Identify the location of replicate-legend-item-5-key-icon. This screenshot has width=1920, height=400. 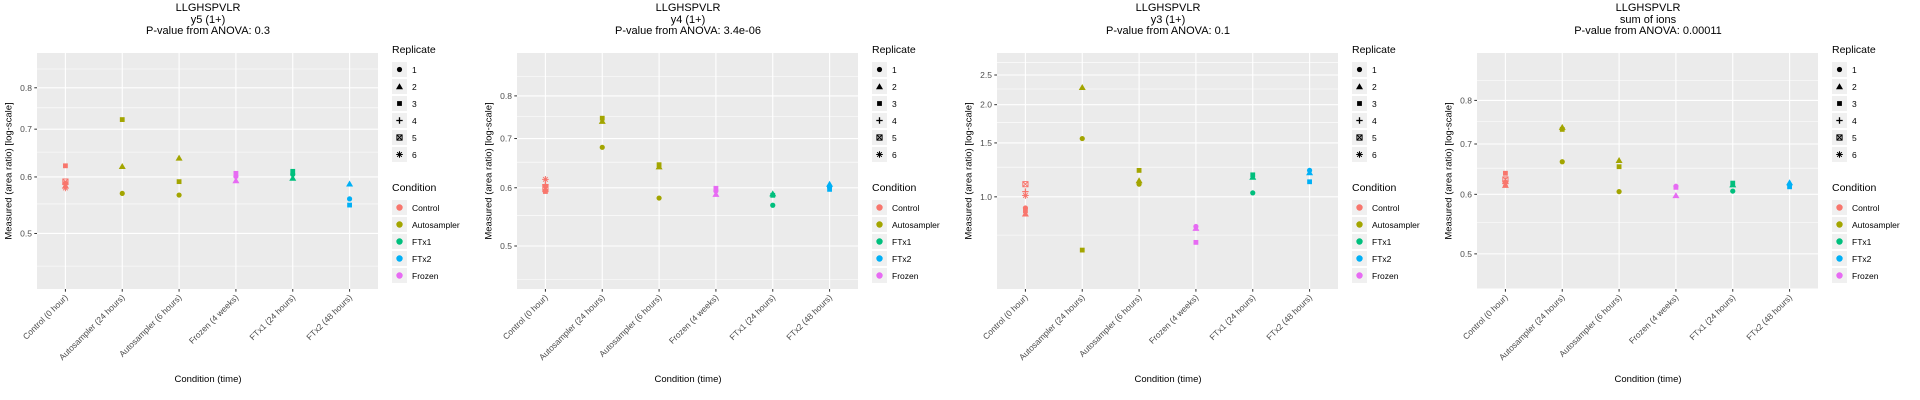
(879, 137).